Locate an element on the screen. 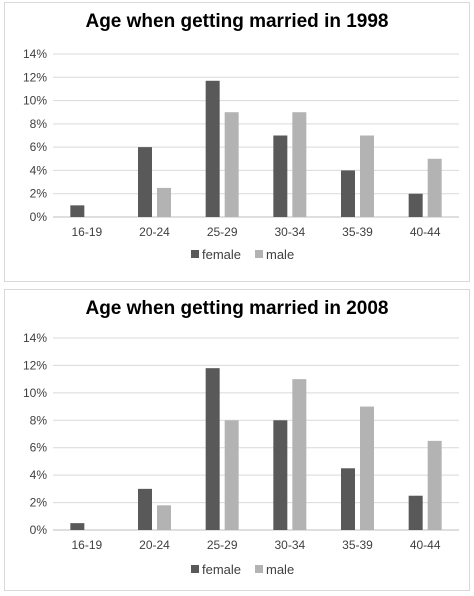 The image size is (474, 596). chart-title: Age when getting married in 2008 is located at coordinates (237, 308).